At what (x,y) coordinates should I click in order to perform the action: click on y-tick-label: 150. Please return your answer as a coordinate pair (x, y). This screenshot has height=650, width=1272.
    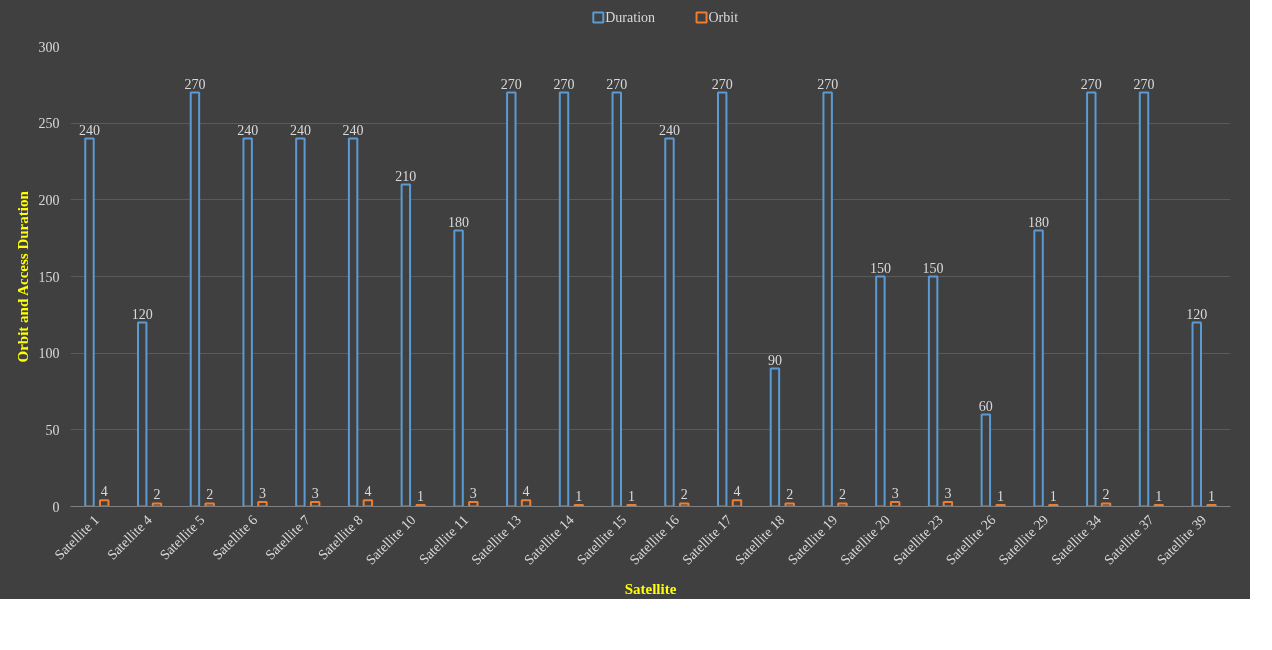
    Looking at the image, I should click on (49, 277).